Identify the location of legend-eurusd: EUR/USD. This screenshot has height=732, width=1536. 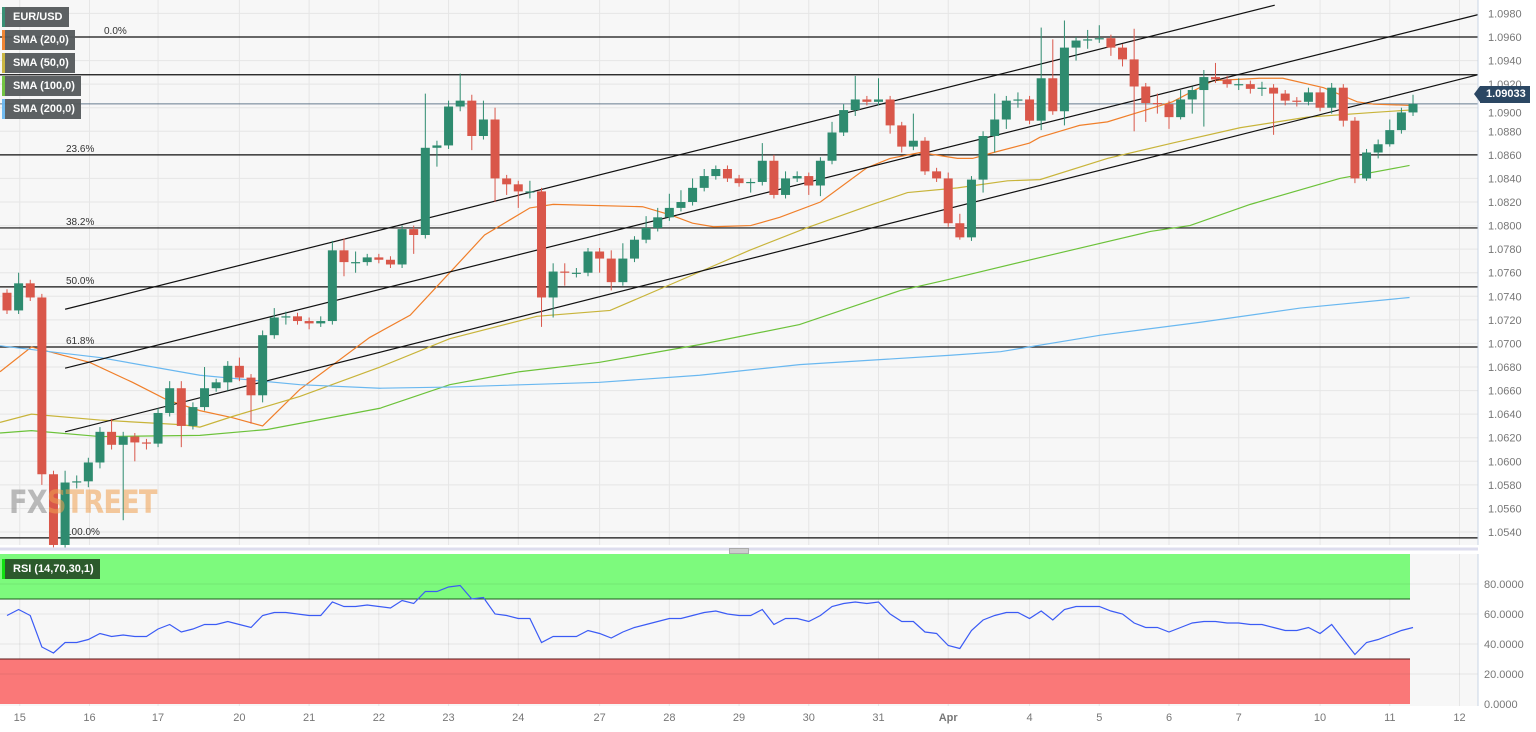
(35, 17).